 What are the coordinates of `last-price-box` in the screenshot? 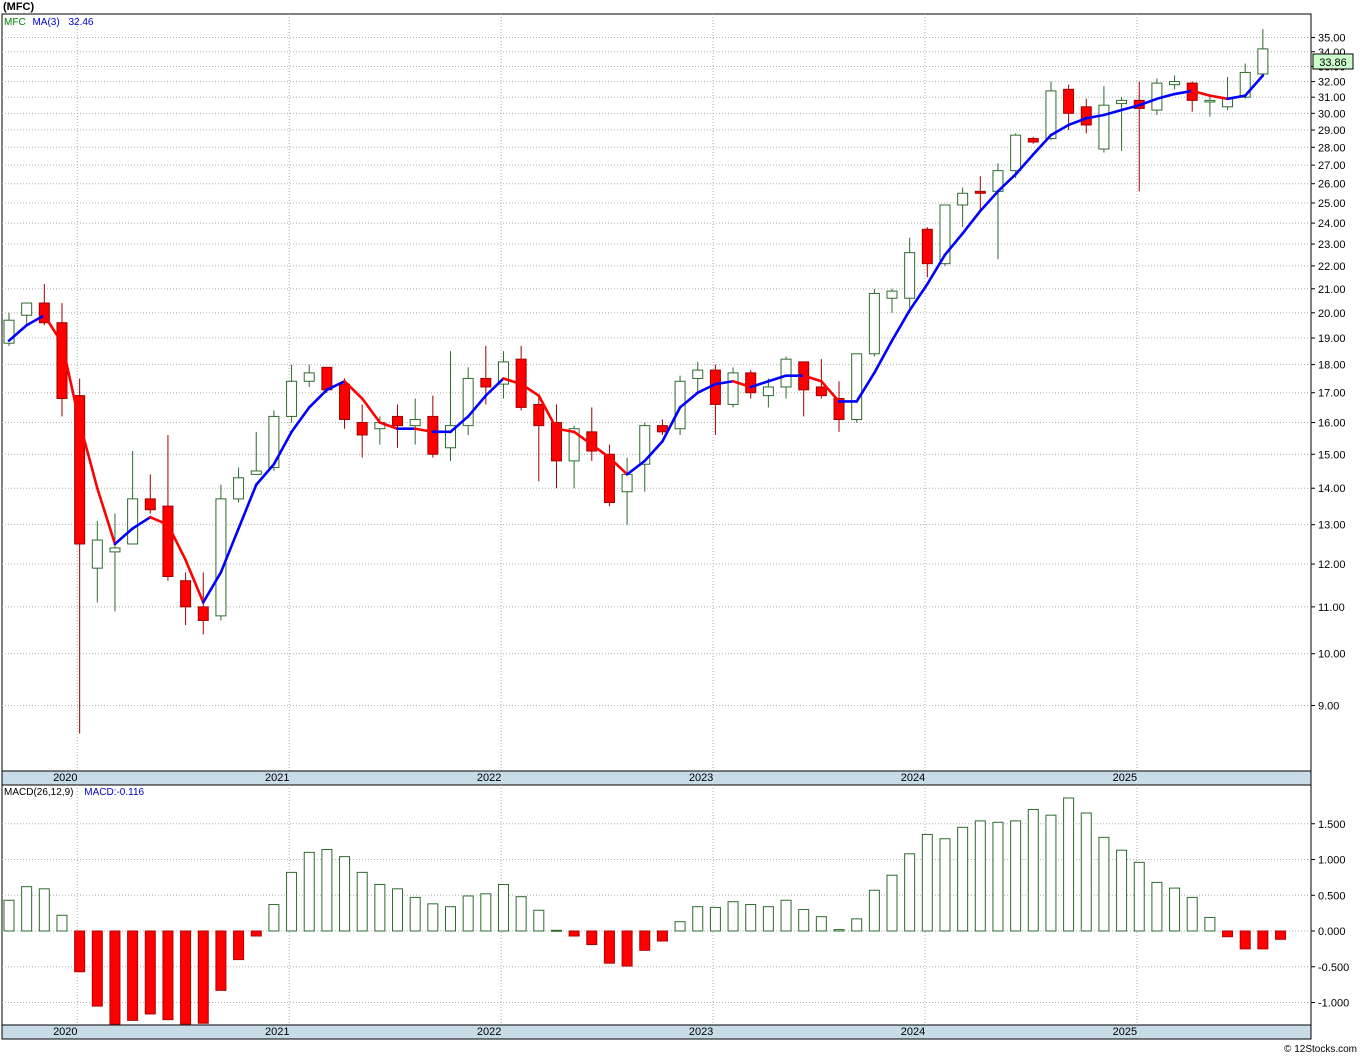 It's located at (1333, 61).